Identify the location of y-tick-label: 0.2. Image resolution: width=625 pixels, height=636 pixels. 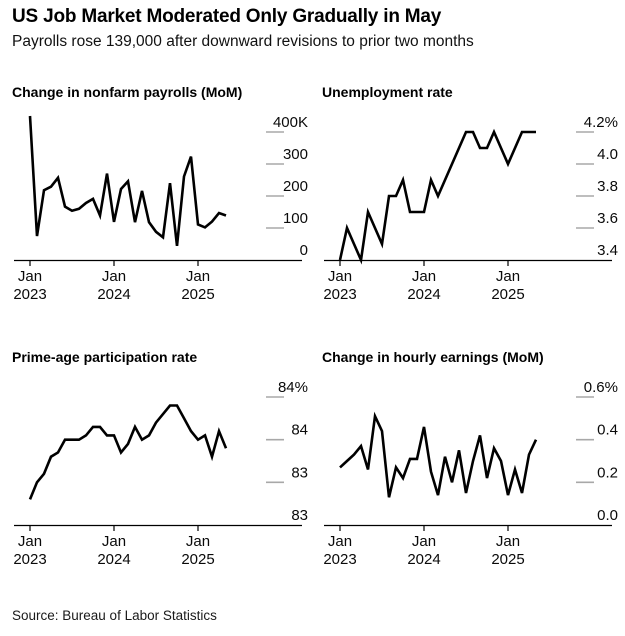
(607, 472).